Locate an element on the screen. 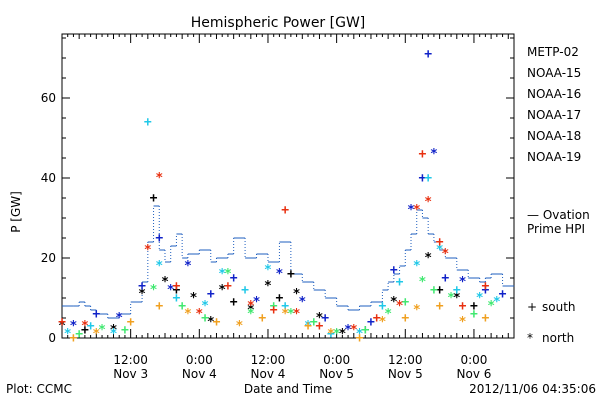 The image size is (600, 400). ylabel-group: P [GW] is located at coordinates (16, 212).